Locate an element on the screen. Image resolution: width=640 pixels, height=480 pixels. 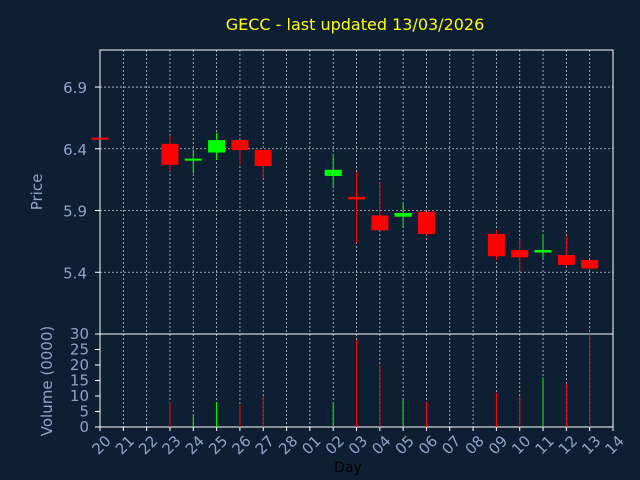
x-tick-label: 25 is located at coordinates (218, 445).